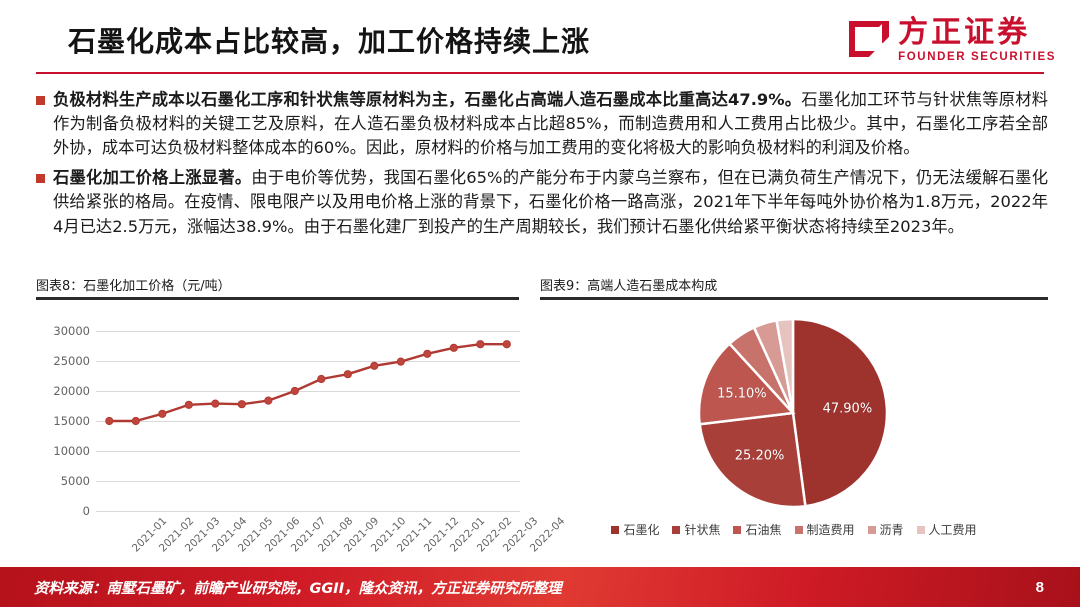 The height and width of the screenshot is (607, 1080). I want to click on legend-item: 人工费用, so click(946, 529).